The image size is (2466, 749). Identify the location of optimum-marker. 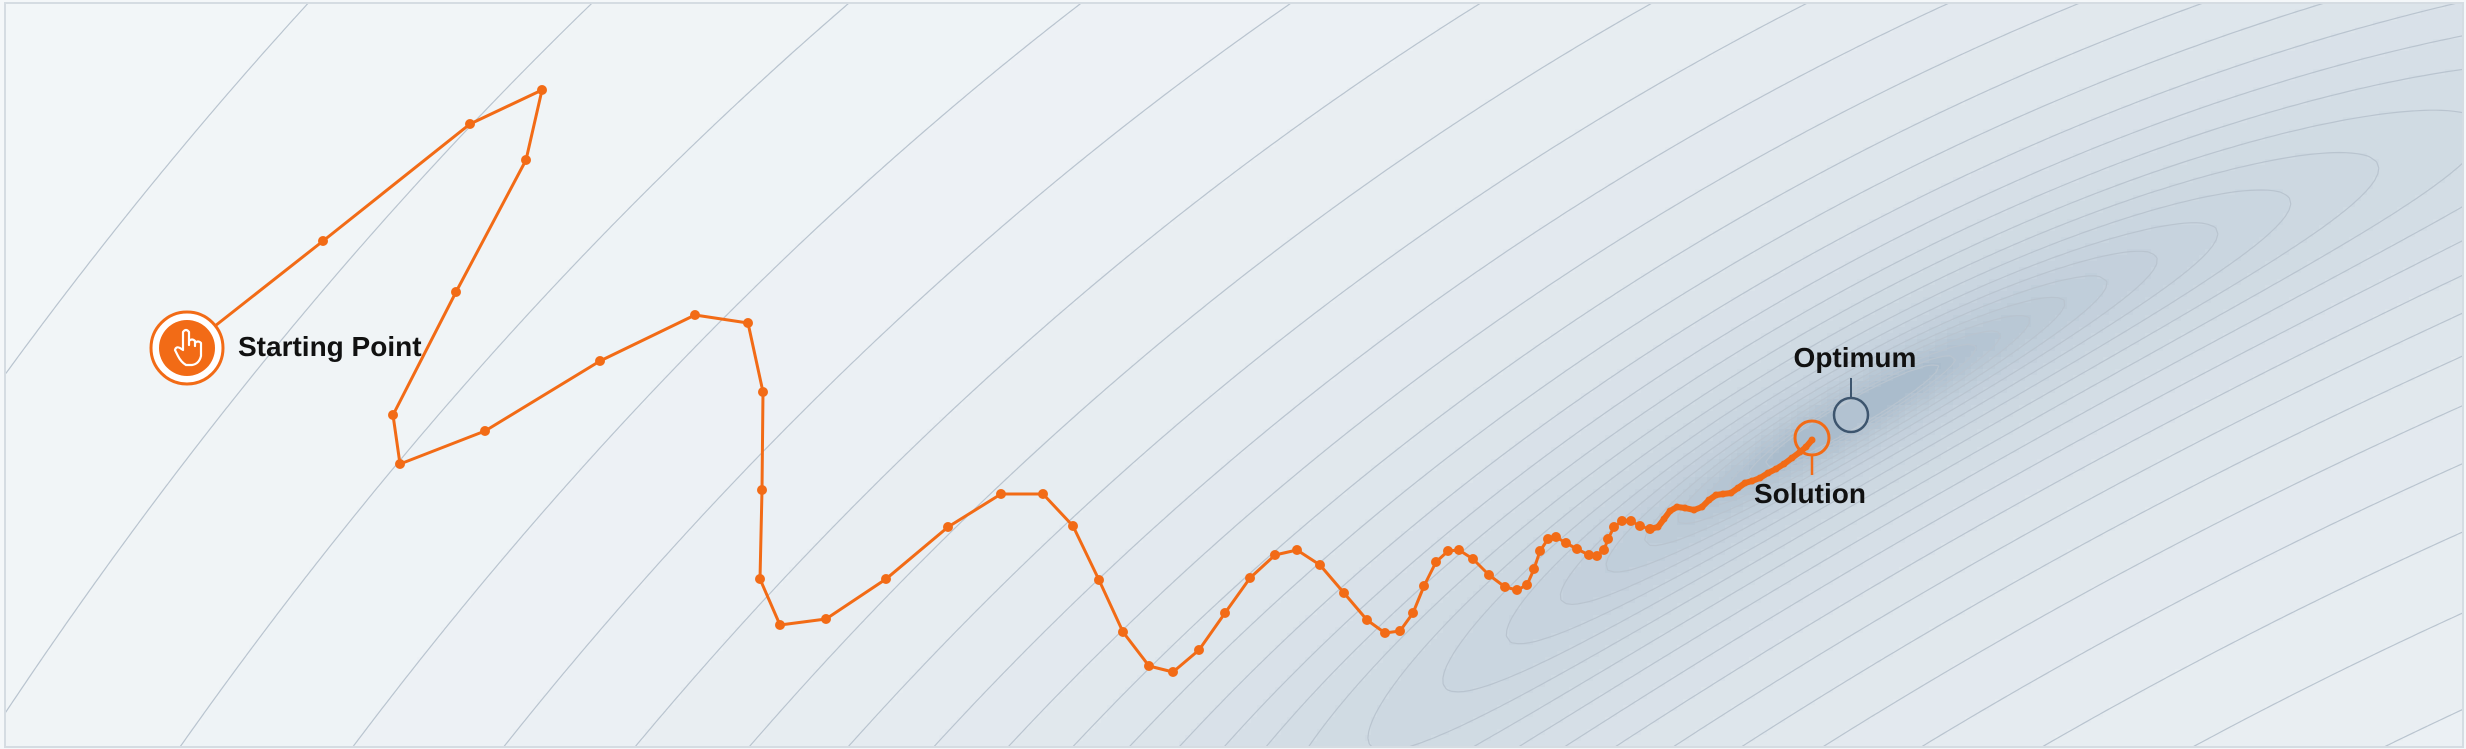
(1851, 406).